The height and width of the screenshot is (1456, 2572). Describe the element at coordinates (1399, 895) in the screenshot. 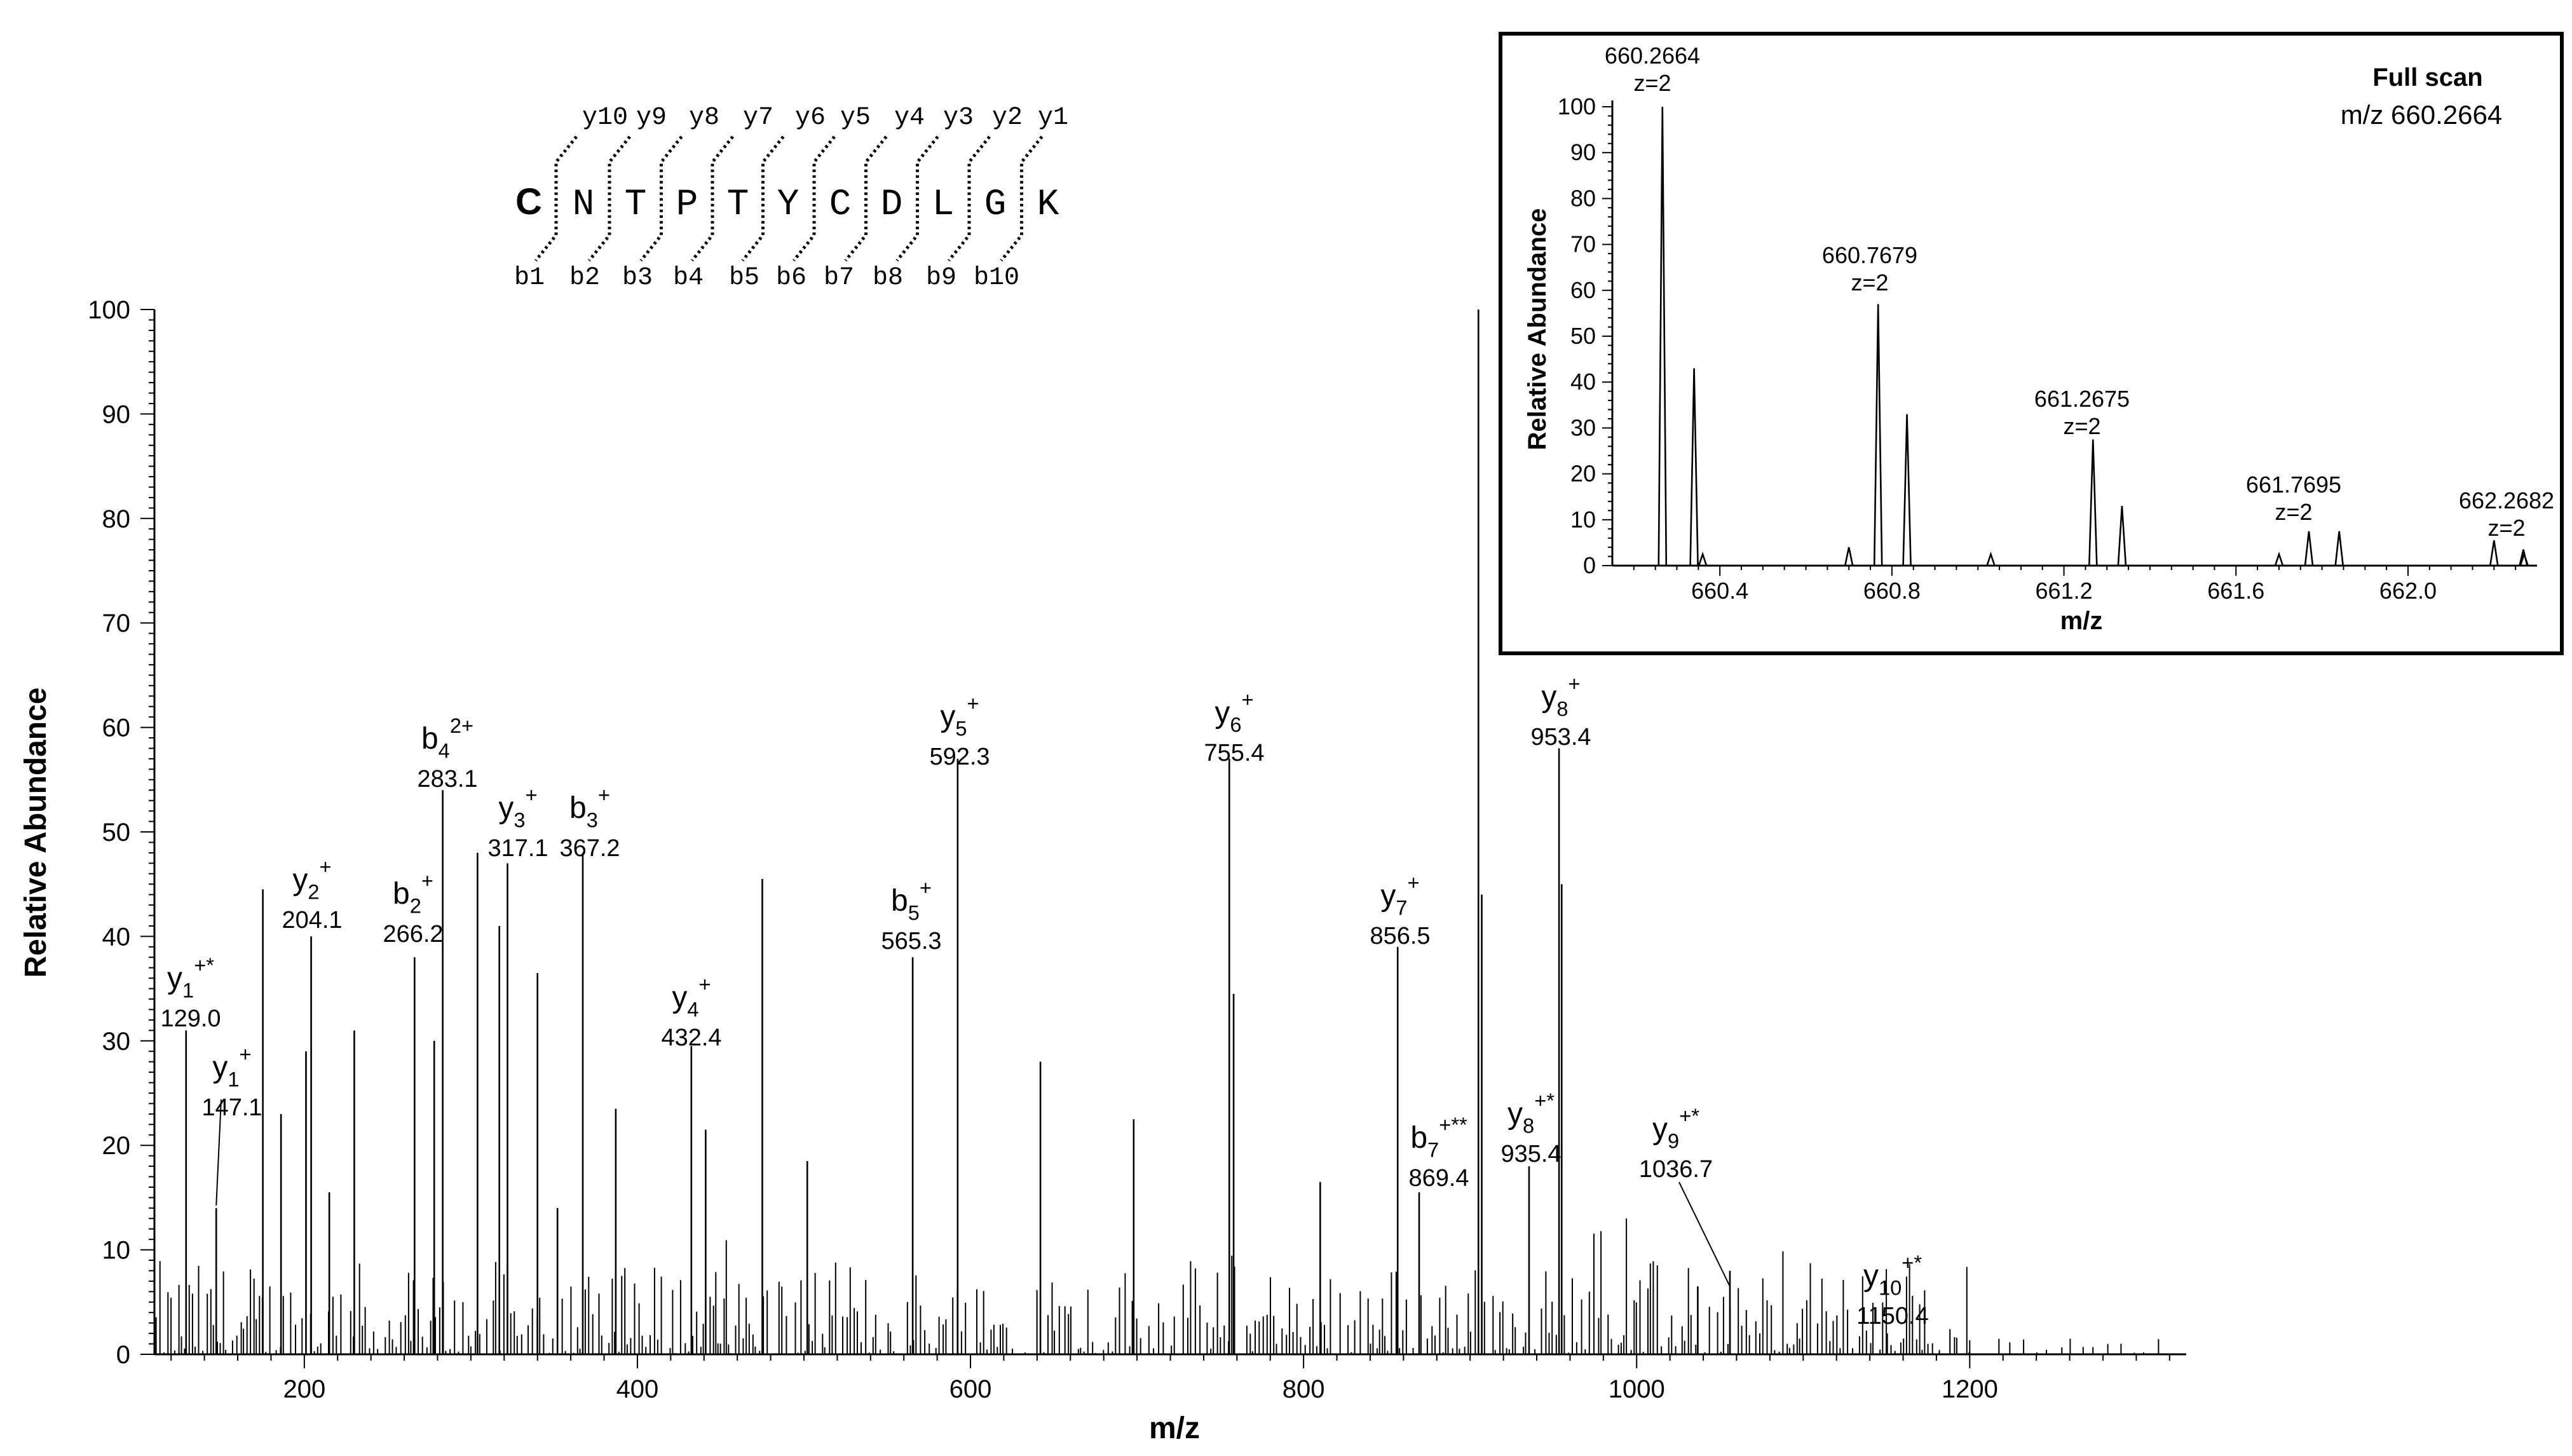

I see `ion-label: y7+` at that location.